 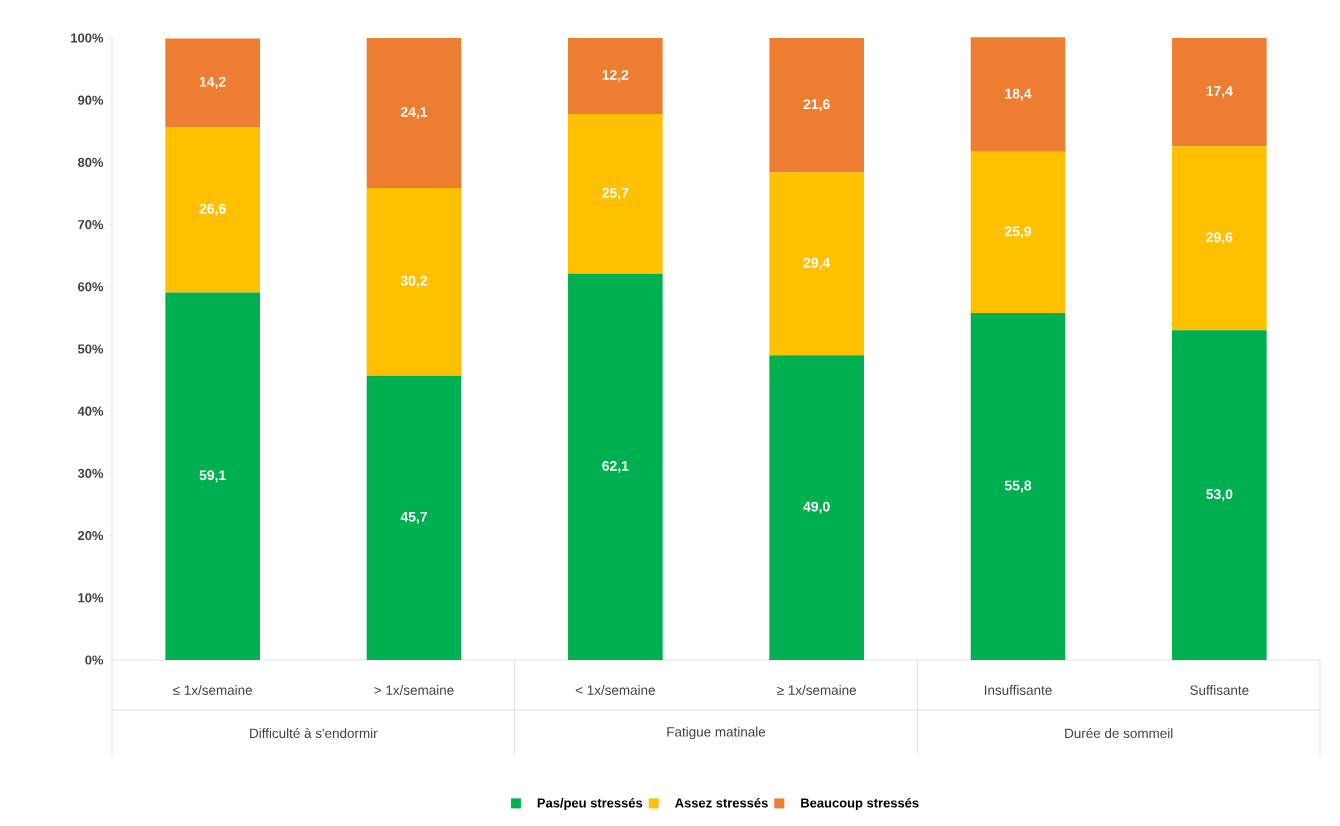 What do you see at coordinates (817, 690) in the screenshot?
I see `x-tick-label: ≥ 1x/semaine` at bounding box center [817, 690].